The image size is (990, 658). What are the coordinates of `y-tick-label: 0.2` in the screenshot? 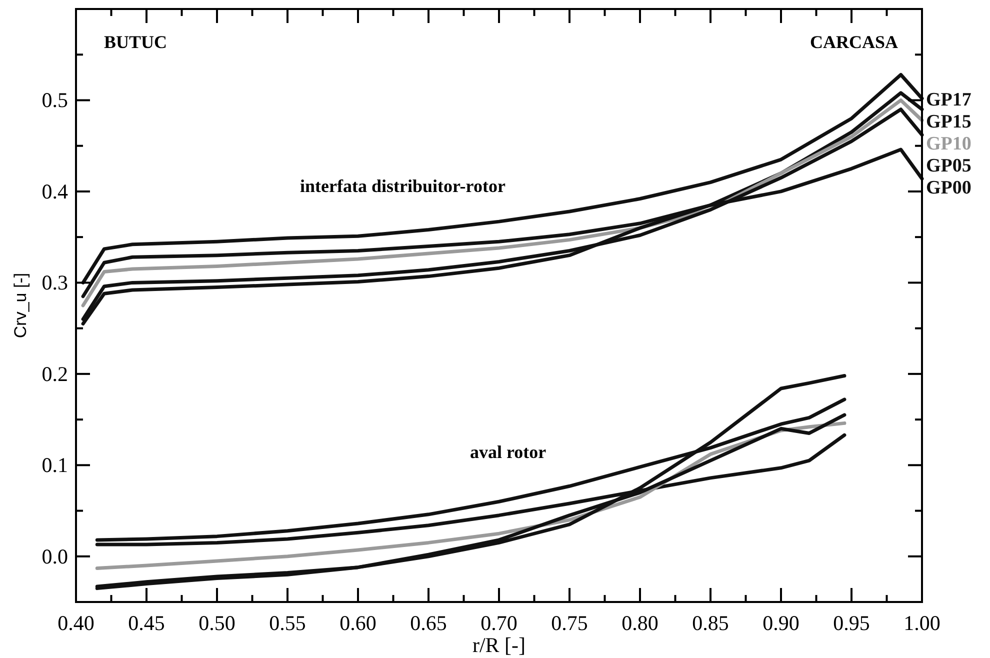 It's located at (55, 374).